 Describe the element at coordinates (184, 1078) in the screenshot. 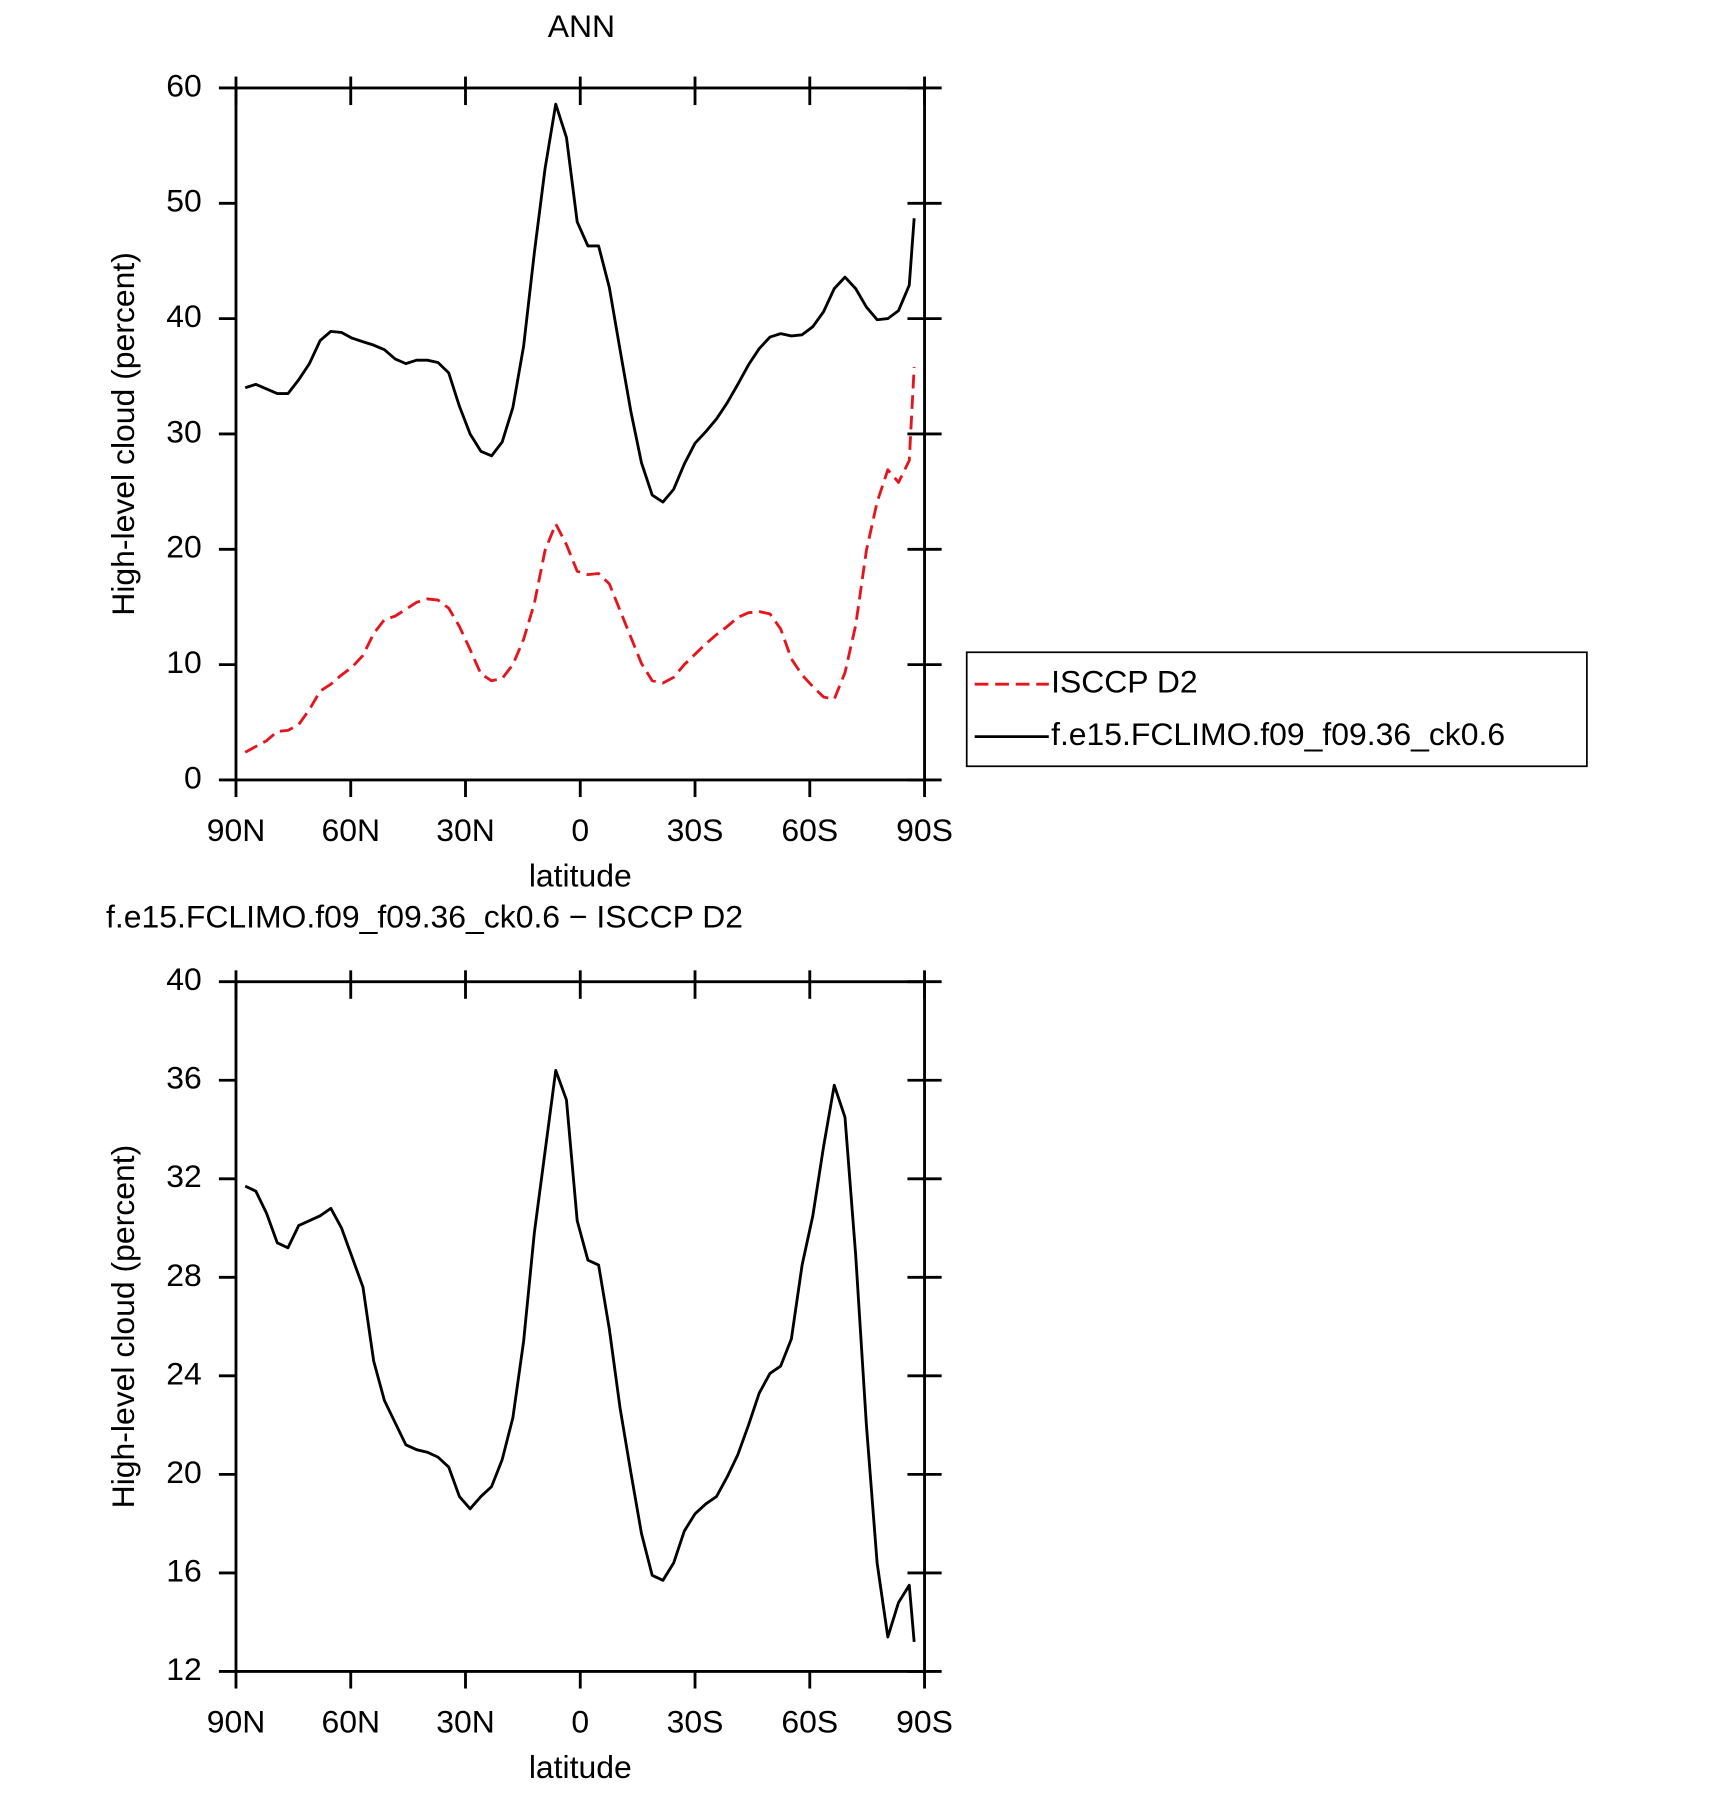

I see `y-tick-label: 36` at that location.